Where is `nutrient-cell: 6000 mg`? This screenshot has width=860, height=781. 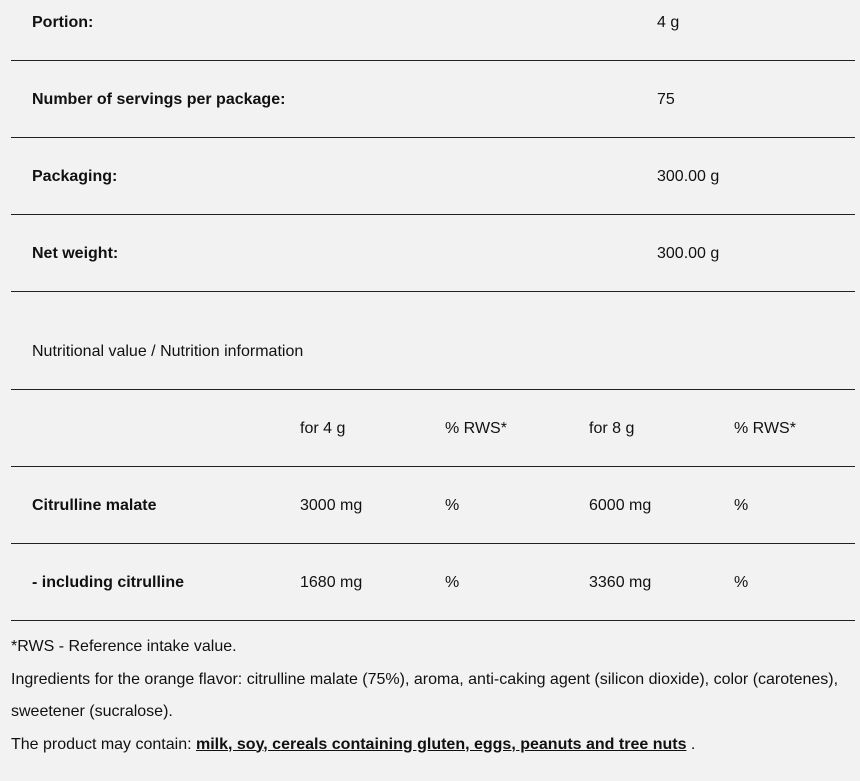 nutrient-cell: 6000 mg is located at coordinates (620, 505).